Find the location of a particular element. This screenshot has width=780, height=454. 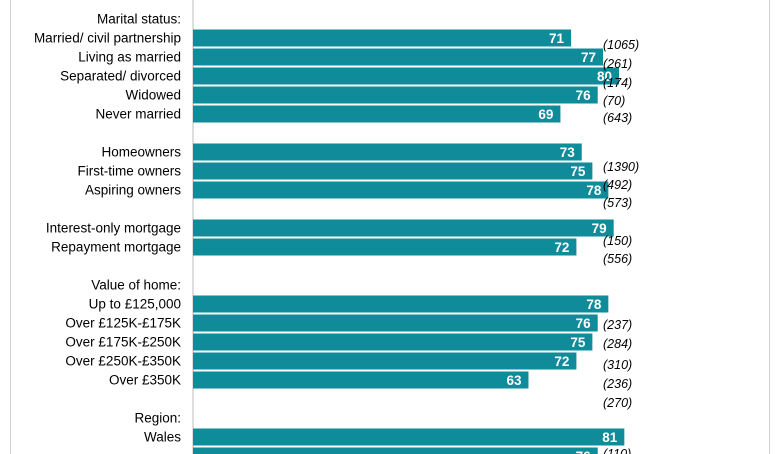

category-label: Repayment mortgage is located at coordinates (116, 247).